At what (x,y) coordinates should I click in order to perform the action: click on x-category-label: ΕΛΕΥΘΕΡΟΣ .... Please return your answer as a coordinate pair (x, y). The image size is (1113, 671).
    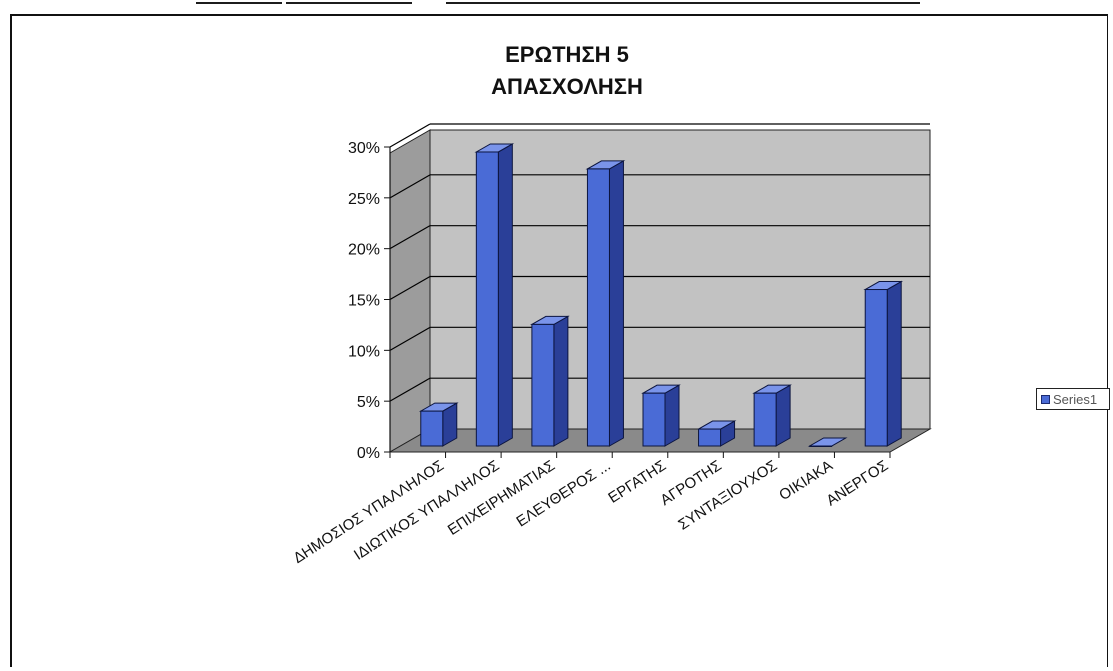
    Looking at the image, I should click on (563, 493).